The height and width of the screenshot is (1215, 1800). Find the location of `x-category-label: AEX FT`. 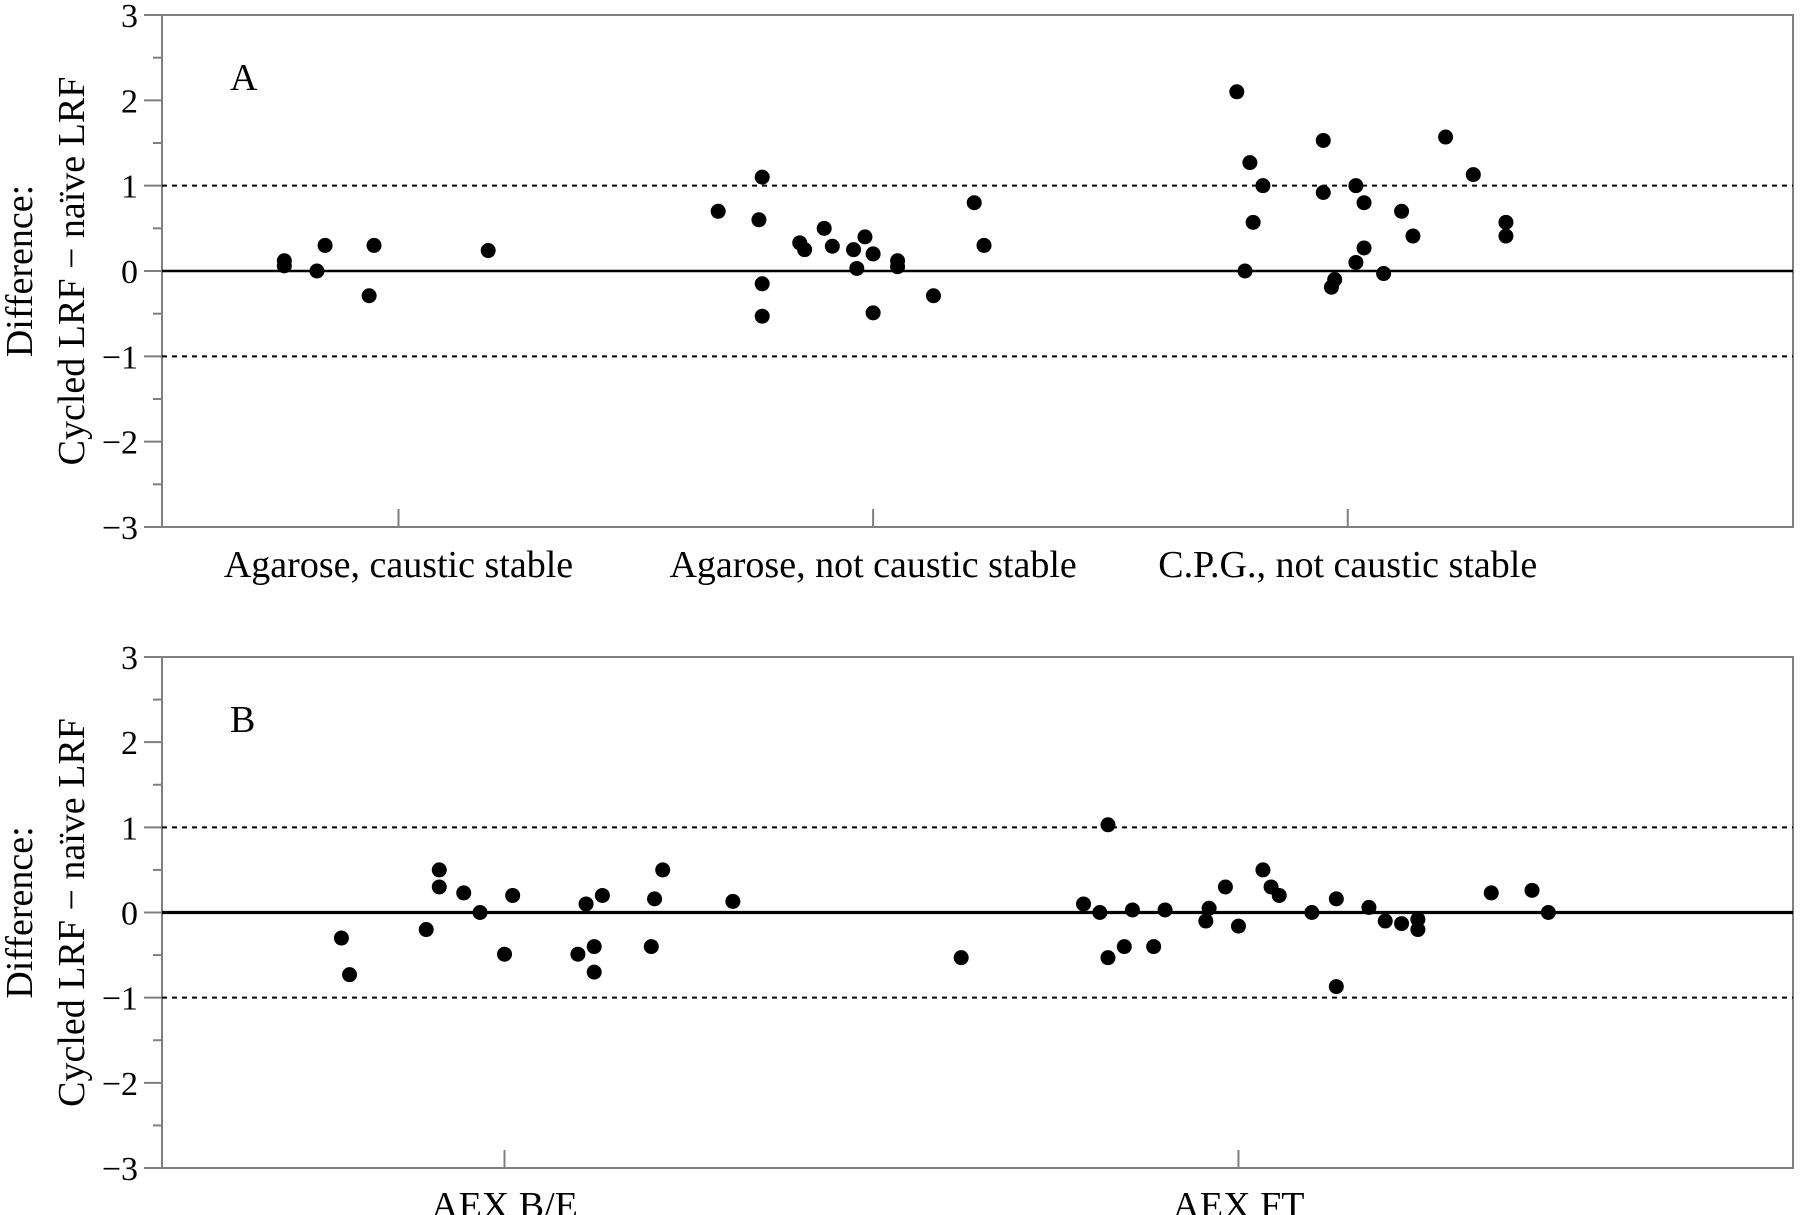

x-category-label: AEX FT is located at coordinates (1238, 1200).